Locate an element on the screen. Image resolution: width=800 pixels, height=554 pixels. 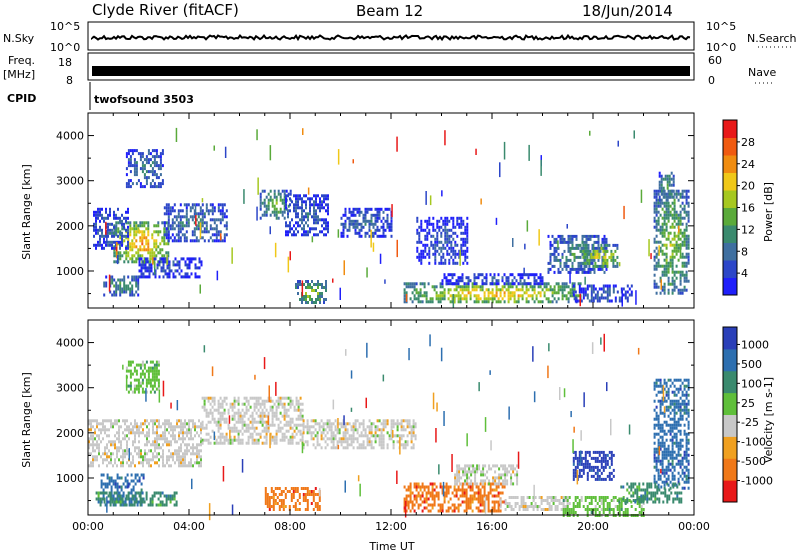
nsky-label: N.Sky is located at coordinates (19, 38).